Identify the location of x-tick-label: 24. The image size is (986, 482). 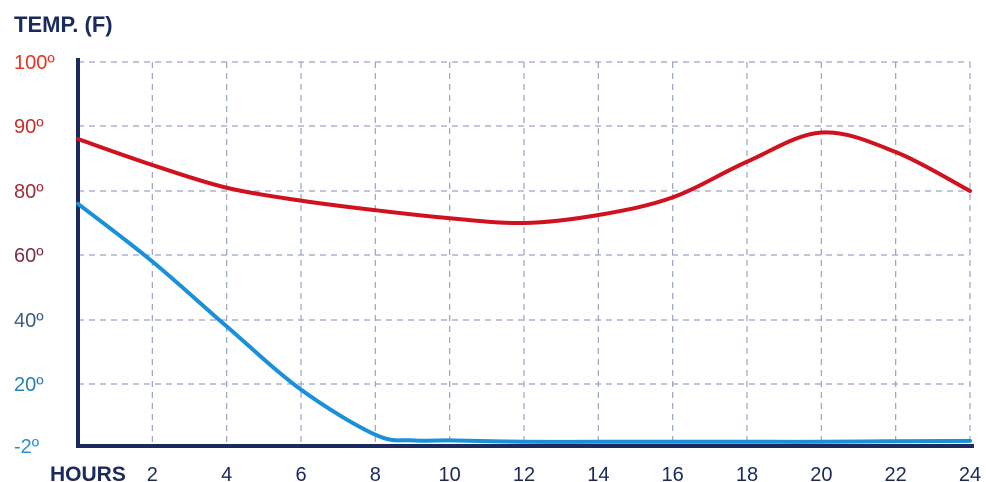
(970, 473).